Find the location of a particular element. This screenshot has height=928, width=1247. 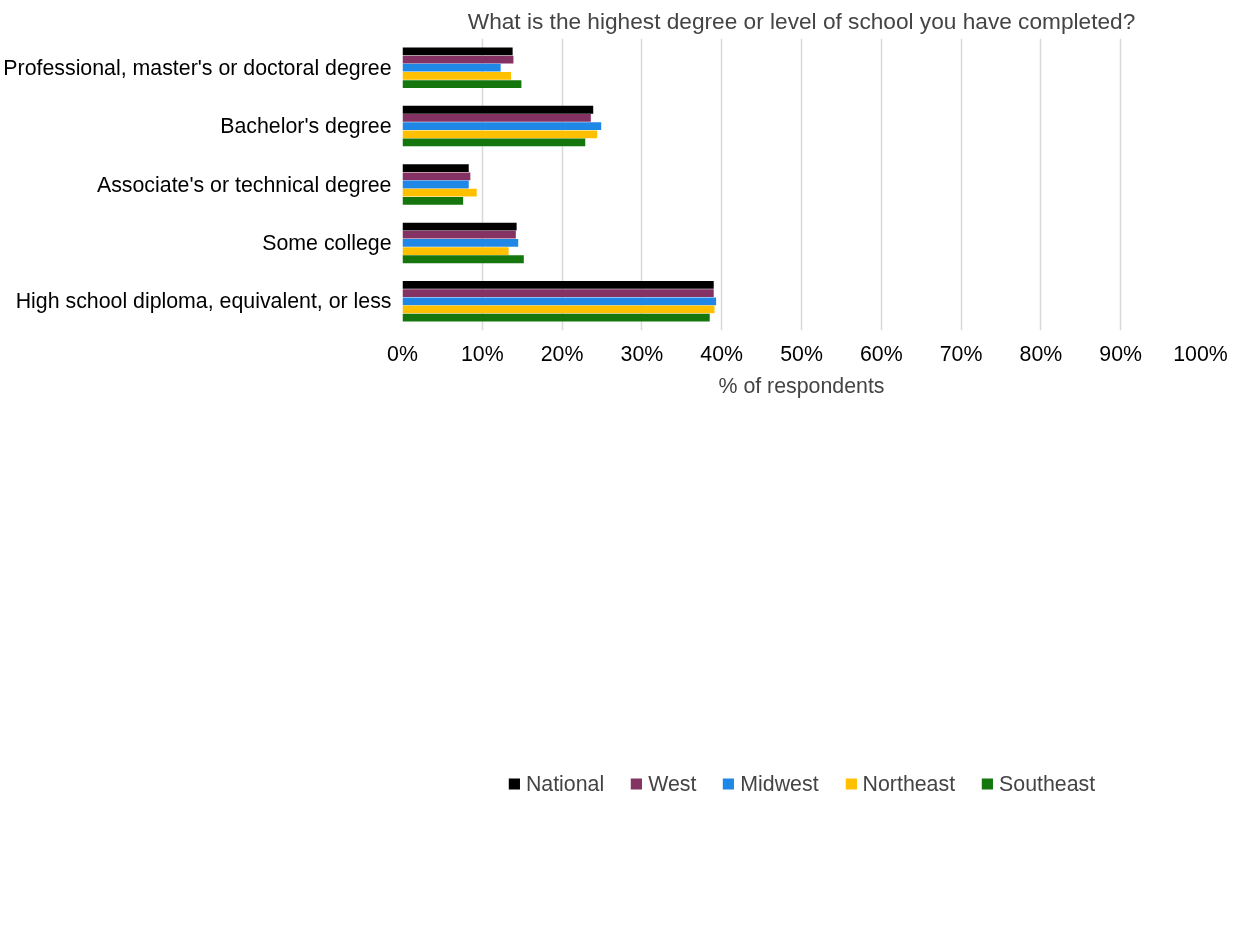

x-tick-label: 10% is located at coordinates (482, 353).